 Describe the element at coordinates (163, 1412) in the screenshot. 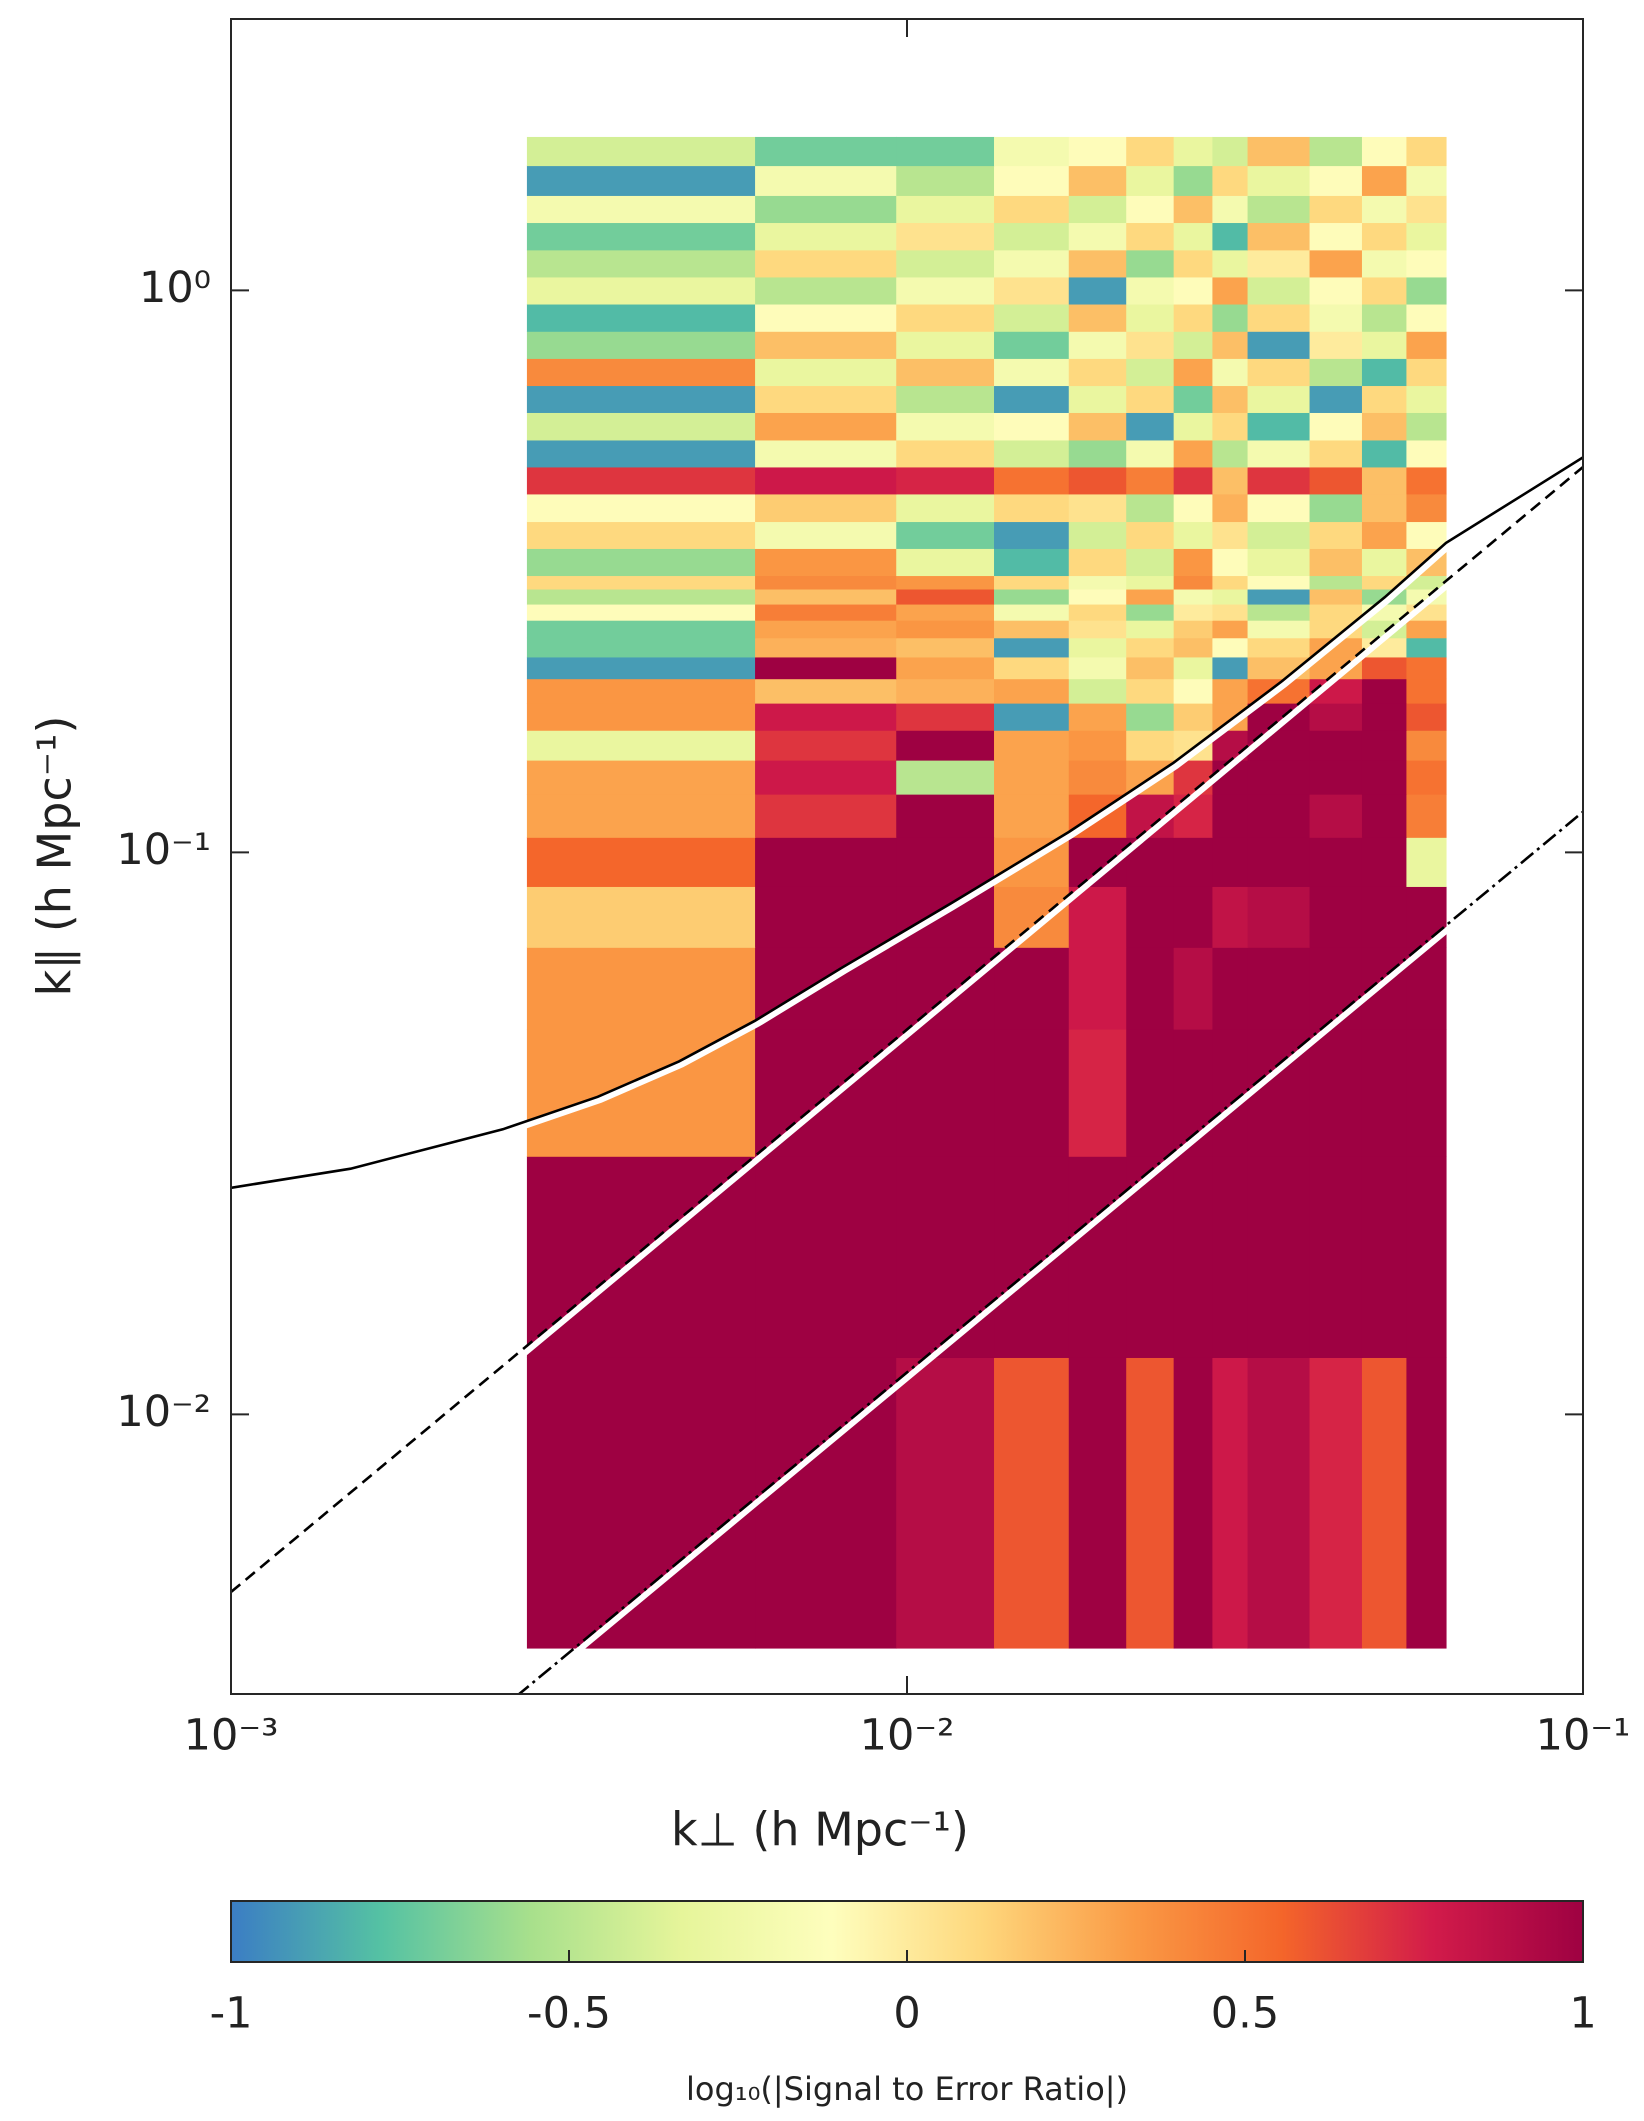

I see `y-tick-label: 10⁻²` at that location.